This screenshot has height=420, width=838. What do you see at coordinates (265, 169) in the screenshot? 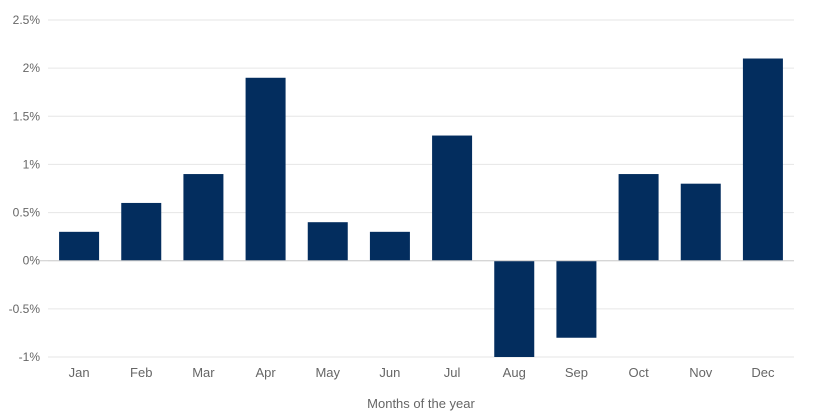
I see `bar-apr` at bounding box center [265, 169].